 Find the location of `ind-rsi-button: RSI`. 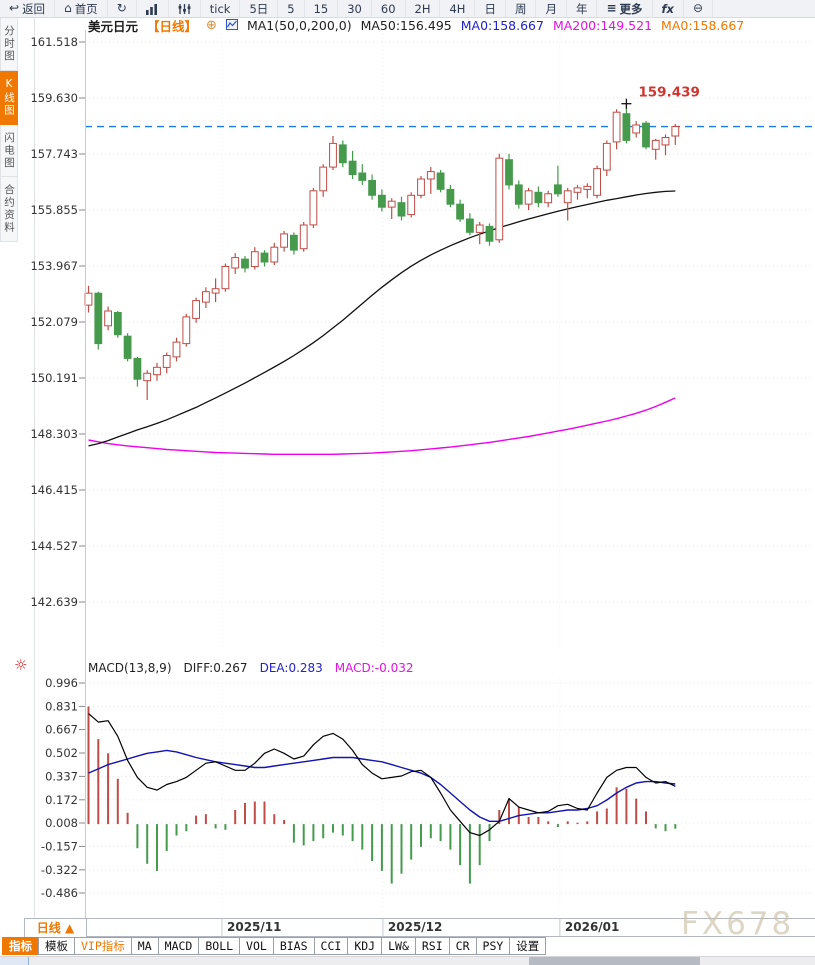

ind-rsi-button: RSI is located at coordinates (432, 946).